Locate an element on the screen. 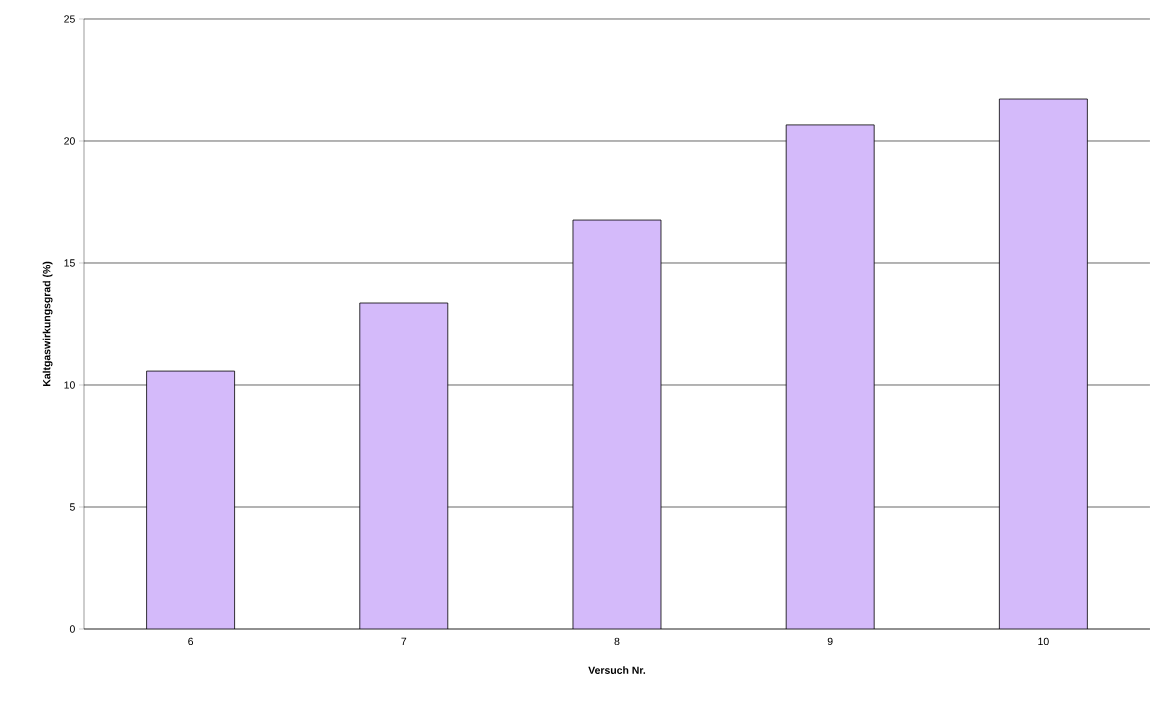  x-tick-label: 7 is located at coordinates (404, 641).